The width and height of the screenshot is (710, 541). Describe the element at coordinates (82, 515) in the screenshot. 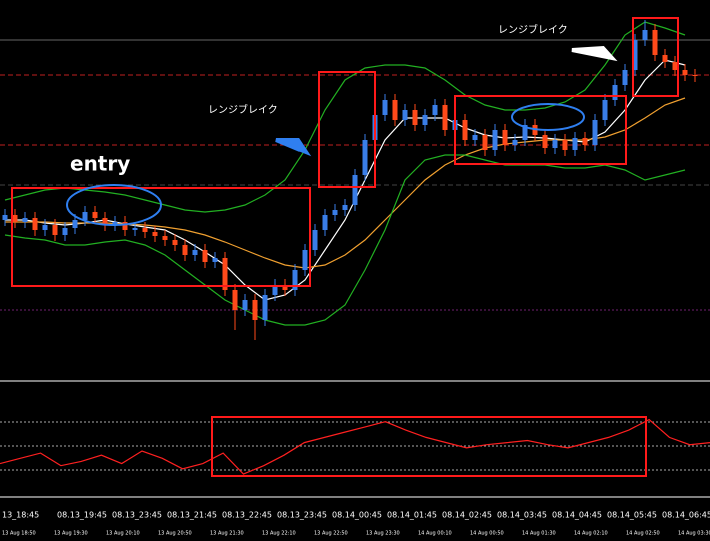

I see `x-tick-label: 08.13_19:45` at that location.